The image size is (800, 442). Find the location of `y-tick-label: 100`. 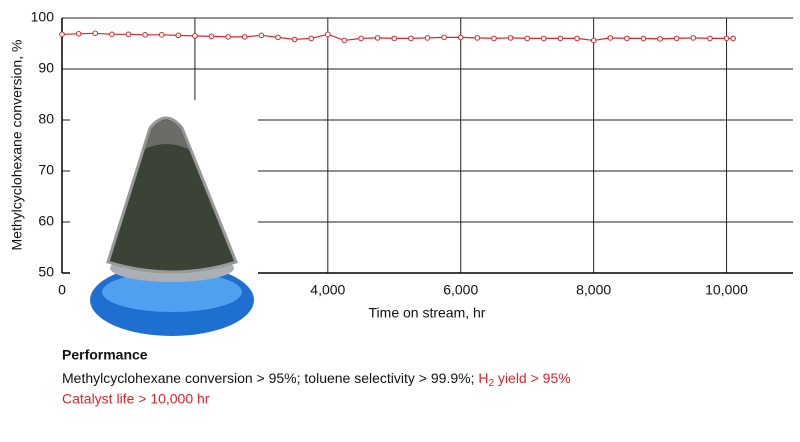

y-tick-label: 100 is located at coordinates (43, 17).